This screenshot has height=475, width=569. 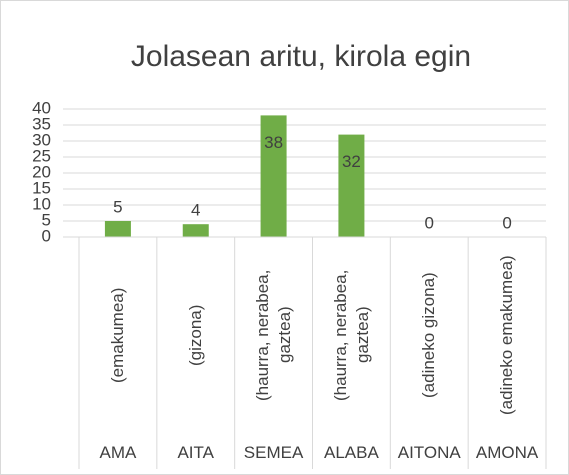 I want to click on category-label: ALABA, so click(x=351, y=452).